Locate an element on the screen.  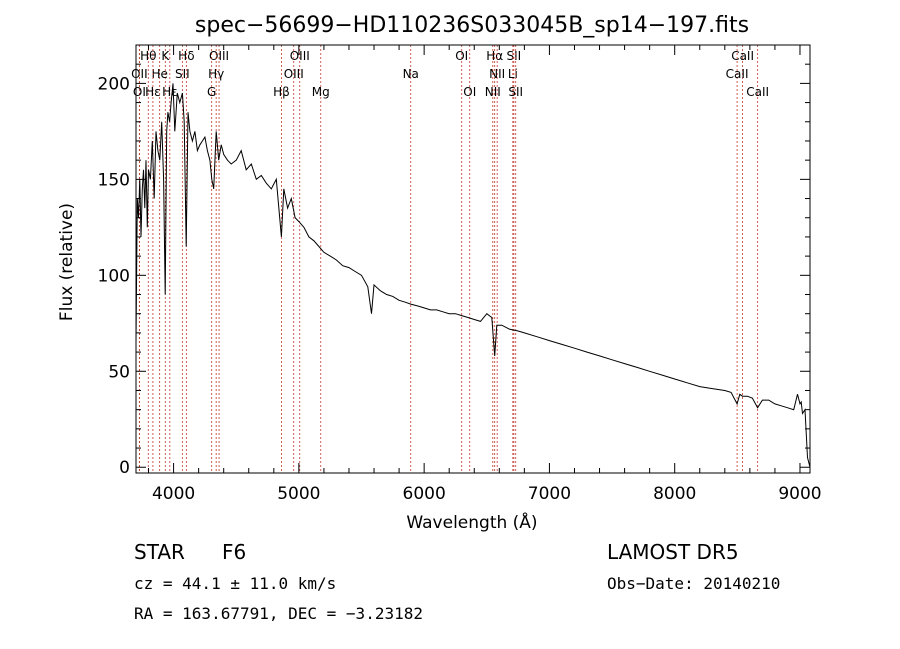
y-tick-label: 150 is located at coordinates (114, 180).